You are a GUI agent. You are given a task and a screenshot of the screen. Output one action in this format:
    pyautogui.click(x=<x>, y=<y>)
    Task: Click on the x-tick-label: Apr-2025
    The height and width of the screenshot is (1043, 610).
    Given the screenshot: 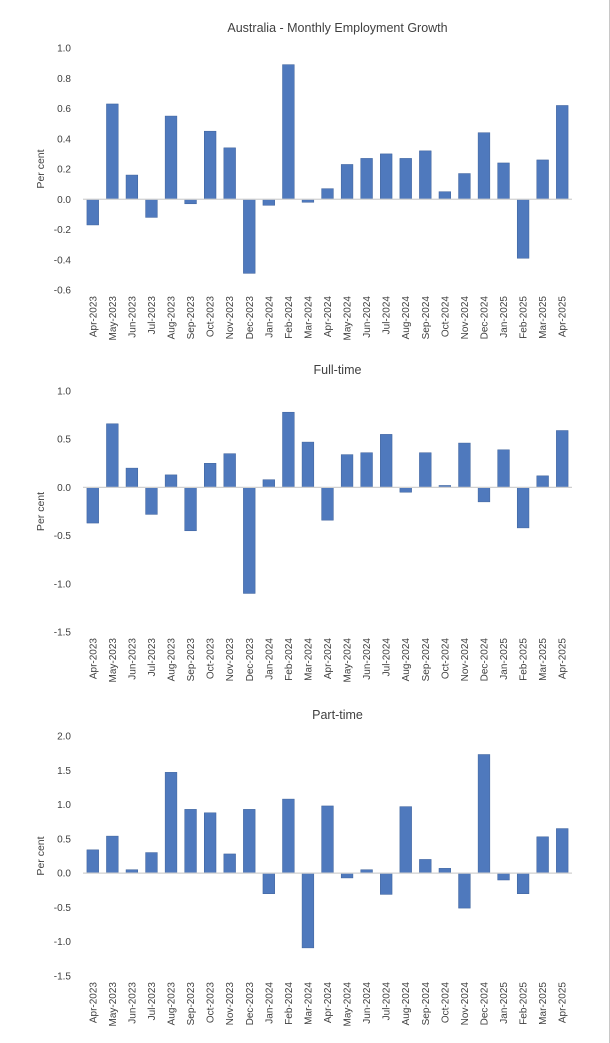 What is the action you would take?
    pyautogui.click(x=563, y=317)
    